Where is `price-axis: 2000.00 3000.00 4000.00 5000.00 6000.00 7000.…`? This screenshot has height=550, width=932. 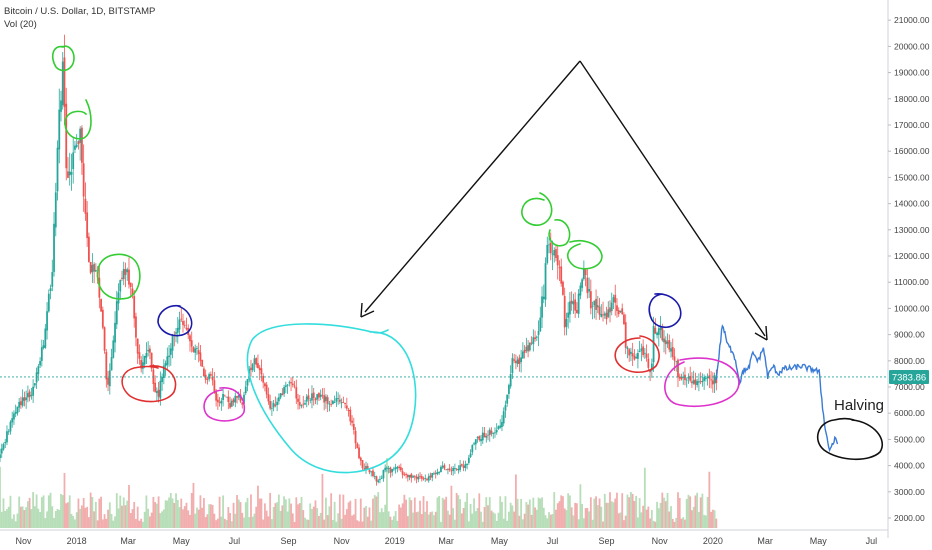 price-axis: 2000.00 3000.00 4000.00 5000.00 6000.00 7000.… is located at coordinates (908, 269).